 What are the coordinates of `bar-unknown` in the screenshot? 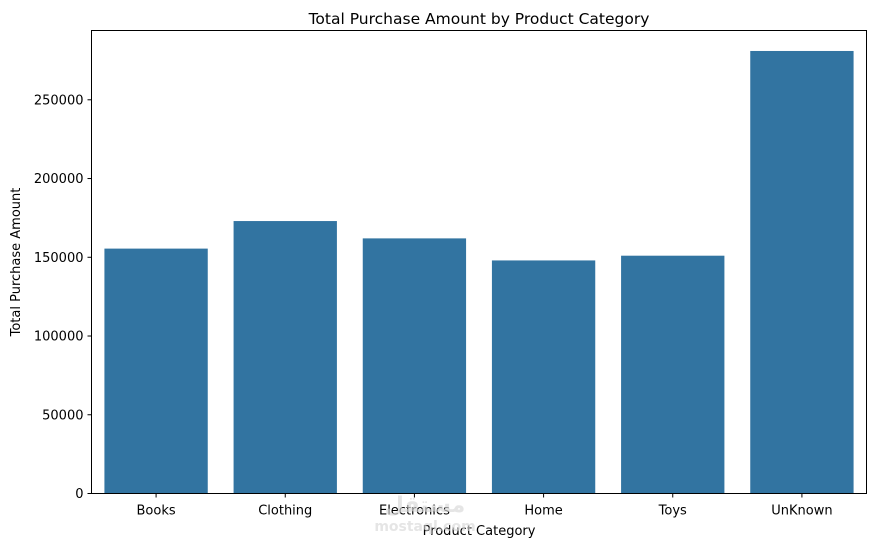 It's located at (802, 272).